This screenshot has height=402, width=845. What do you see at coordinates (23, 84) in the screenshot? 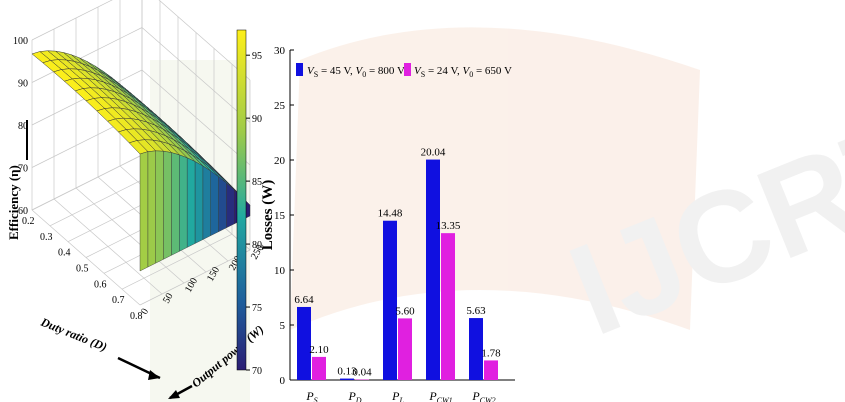
I see `z-tick-label: 90` at bounding box center [23, 84].